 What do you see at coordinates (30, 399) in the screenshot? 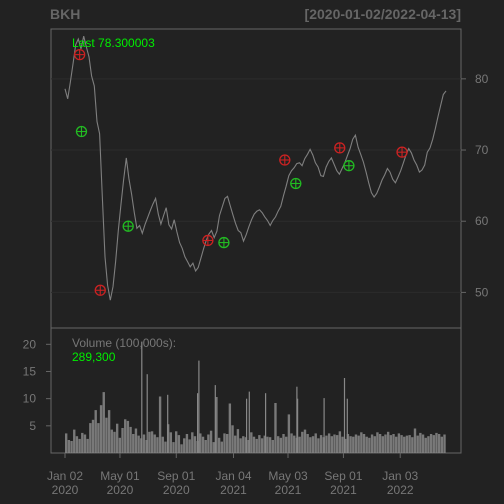
I see `volume-tick-label: 10` at bounding box center [30, 399].